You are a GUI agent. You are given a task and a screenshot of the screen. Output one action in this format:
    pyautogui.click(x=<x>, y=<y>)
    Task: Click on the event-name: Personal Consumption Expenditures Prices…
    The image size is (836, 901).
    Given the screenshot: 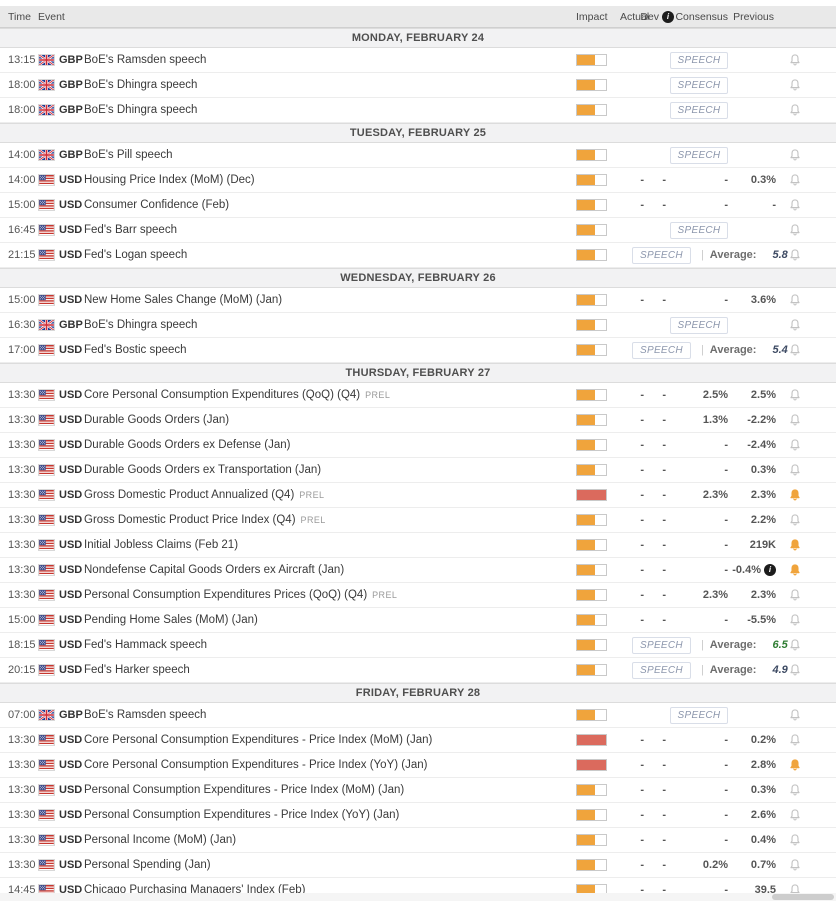 What is the action you would take?
    pyautogui.click(x=226, y=595)
    